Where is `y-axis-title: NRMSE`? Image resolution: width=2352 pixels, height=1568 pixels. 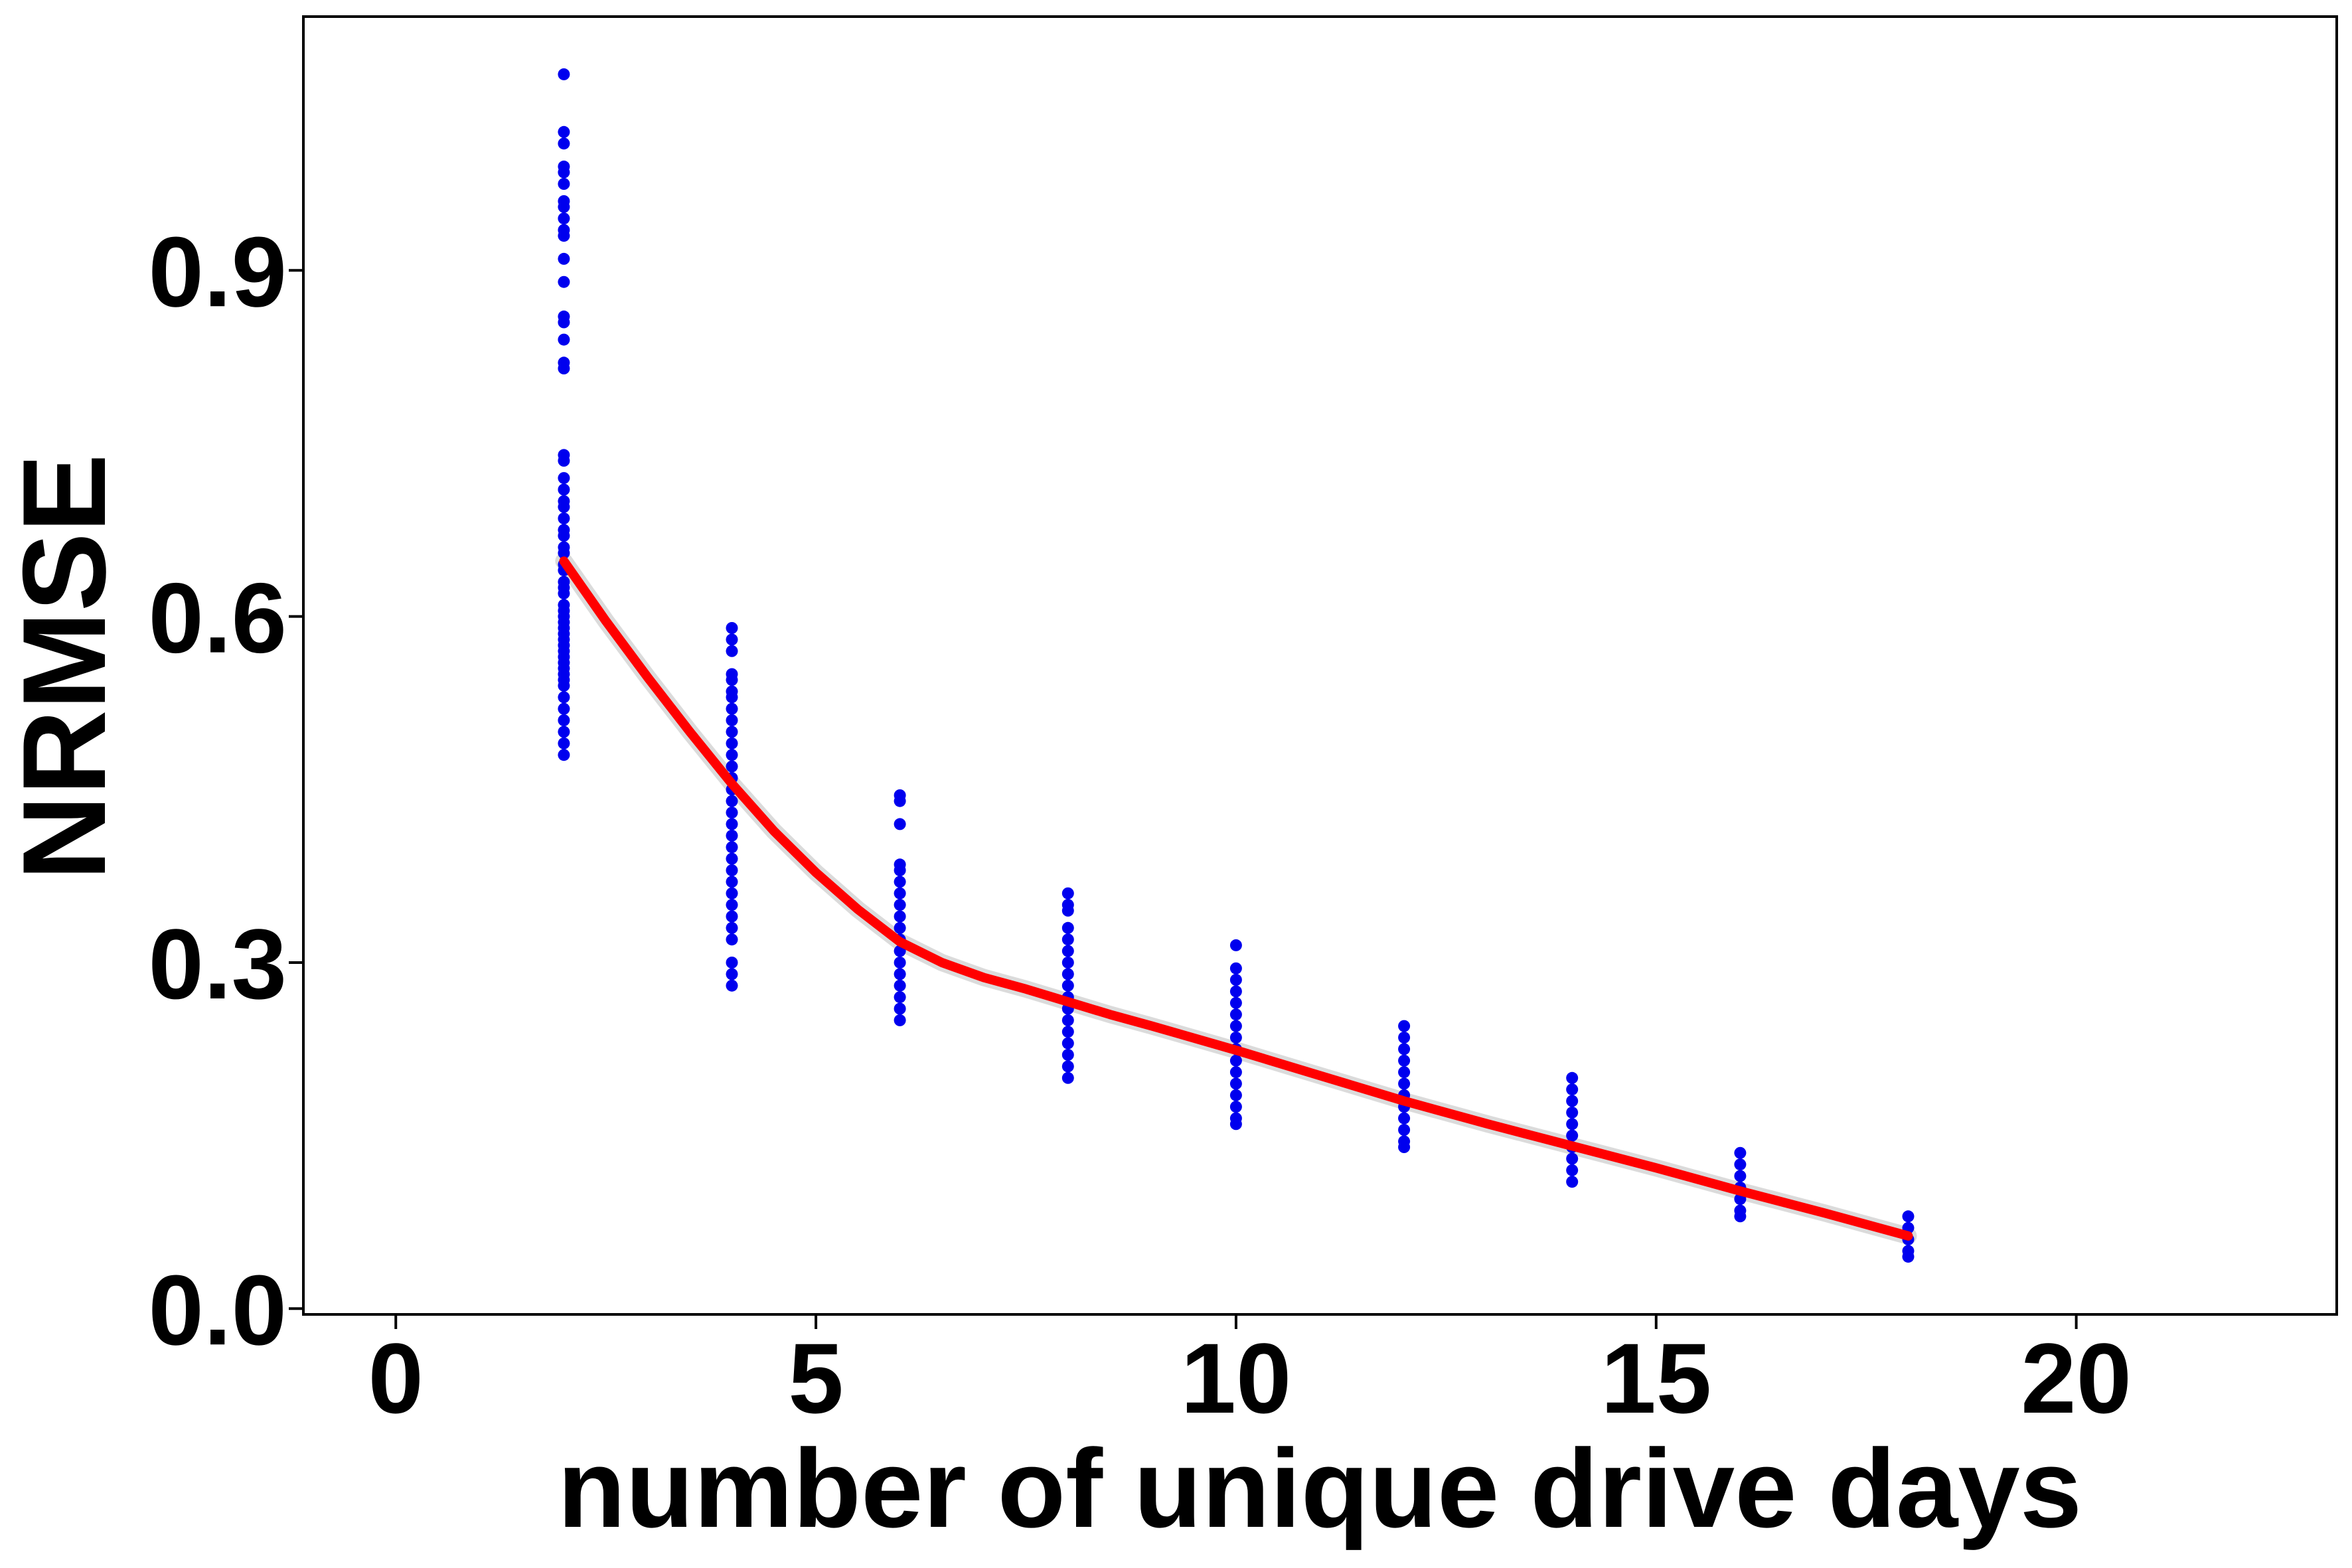
y-axis-title: NRMSE is located at coordinates (65, 668).